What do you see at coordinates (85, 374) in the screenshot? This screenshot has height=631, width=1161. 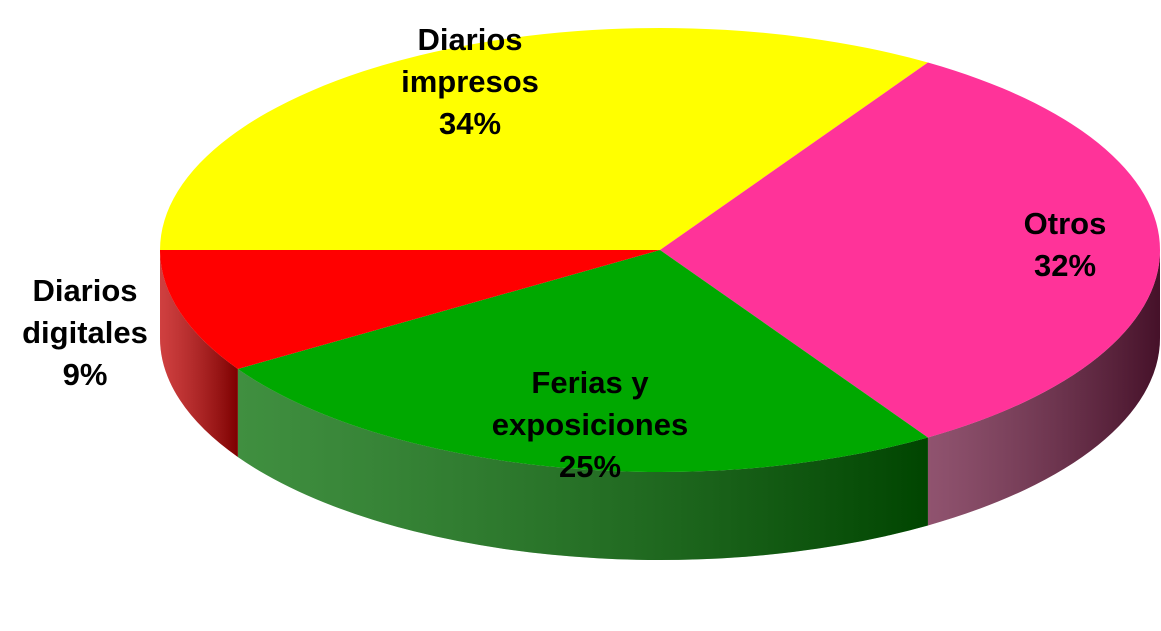 I see `value-label: 9%` at bounding box center [85, 374].